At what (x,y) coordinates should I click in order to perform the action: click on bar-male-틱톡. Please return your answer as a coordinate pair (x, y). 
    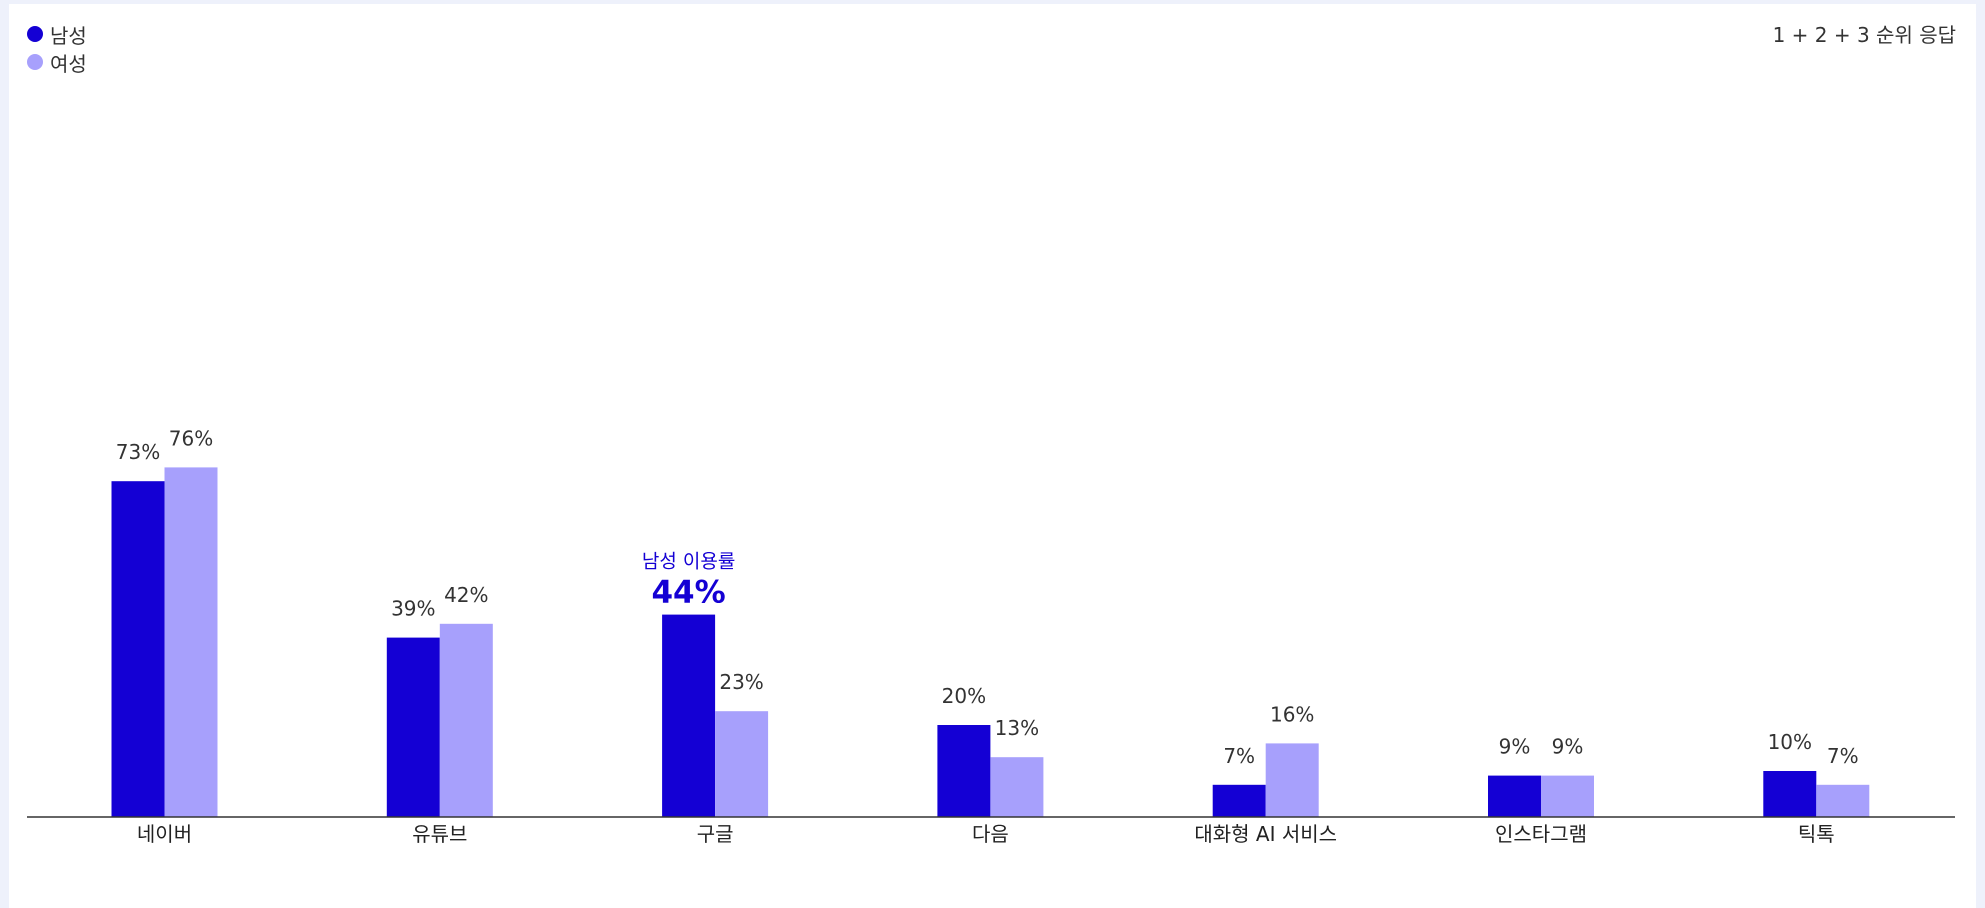
    Looking at the image, I should click on (1790, 794).